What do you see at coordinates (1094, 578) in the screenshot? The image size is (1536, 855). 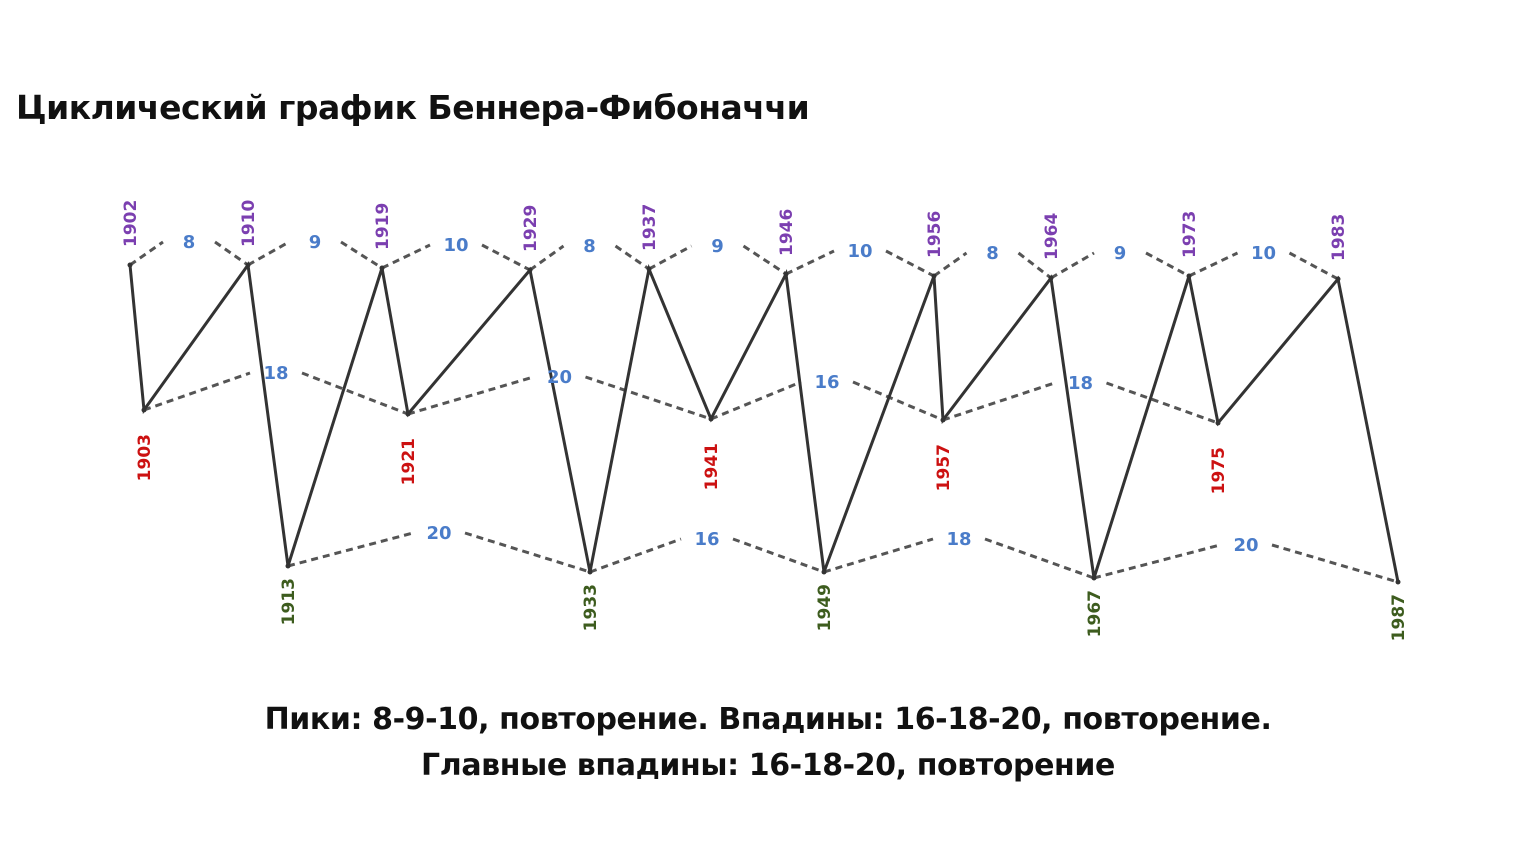 I see `cycle-point-1967` at bounding box center [1094, 578].